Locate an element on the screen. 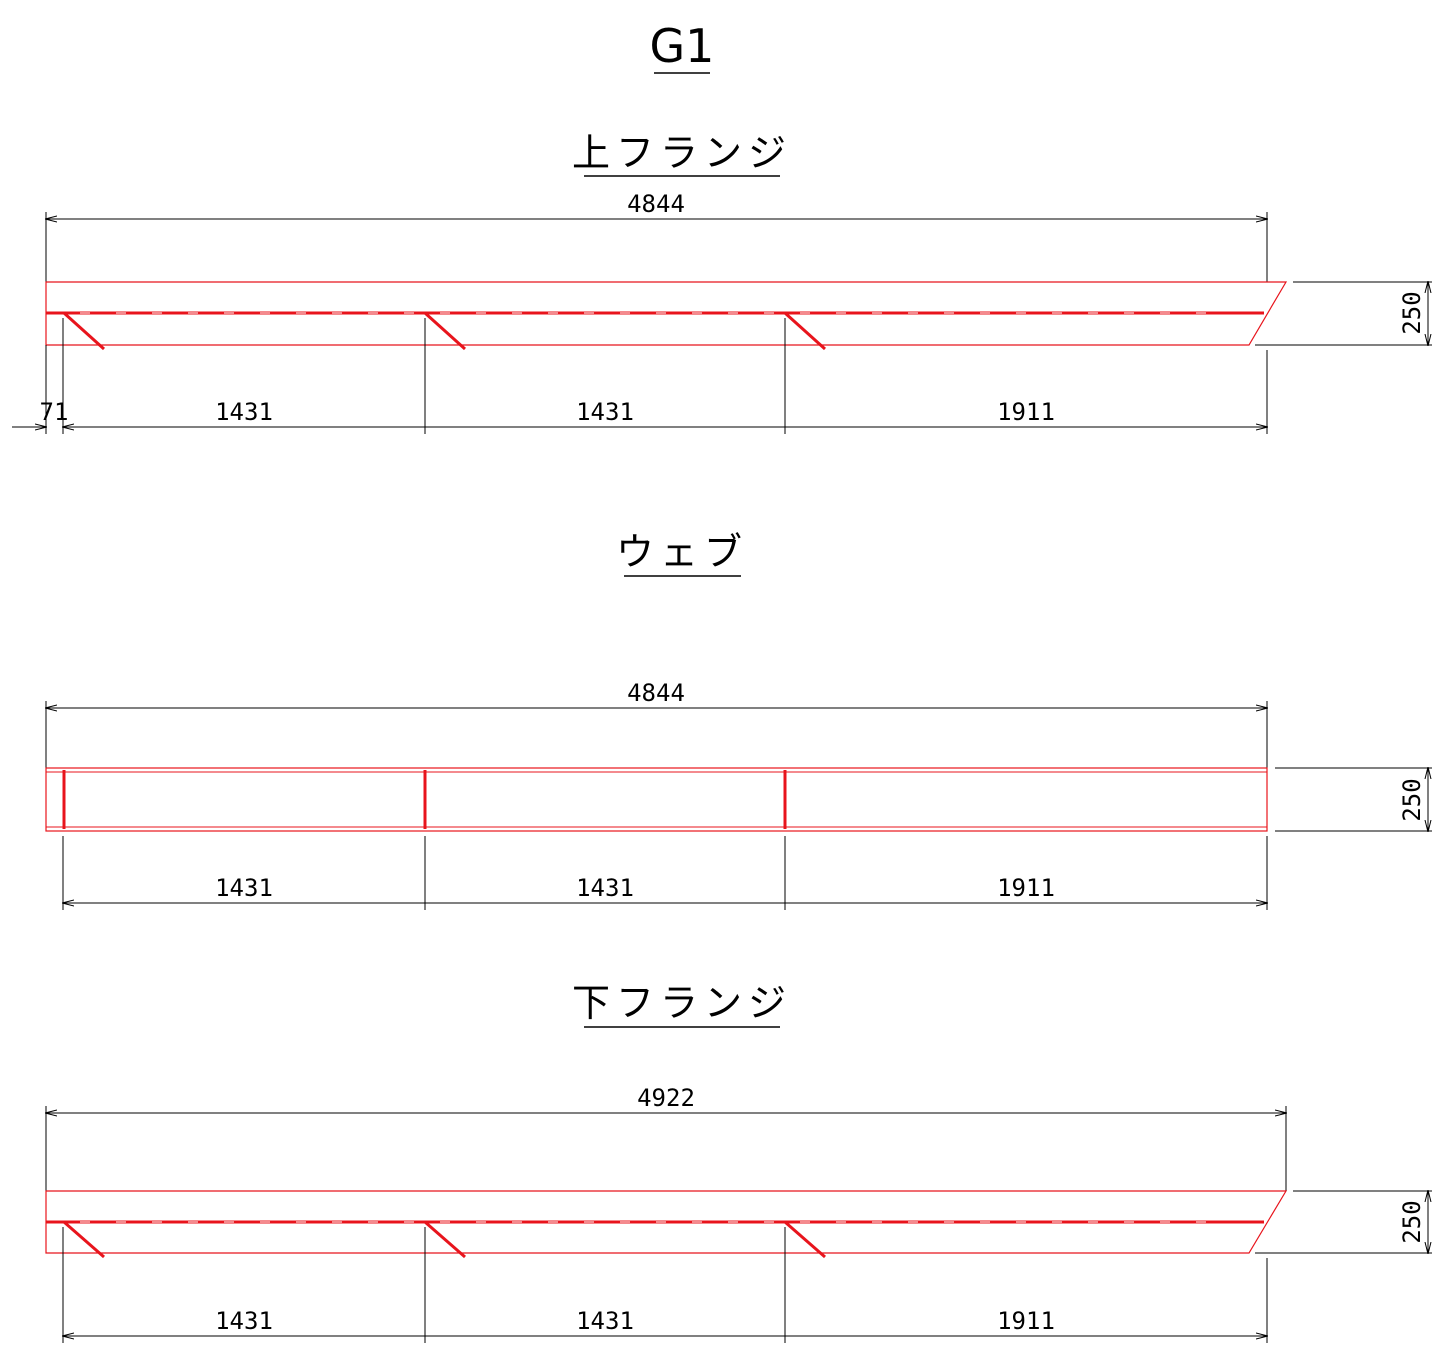 The height and width of the screenshot is (1345, 1432). bottom-flange-spacing-1: 1431 is located at coordinates (244, 1321).